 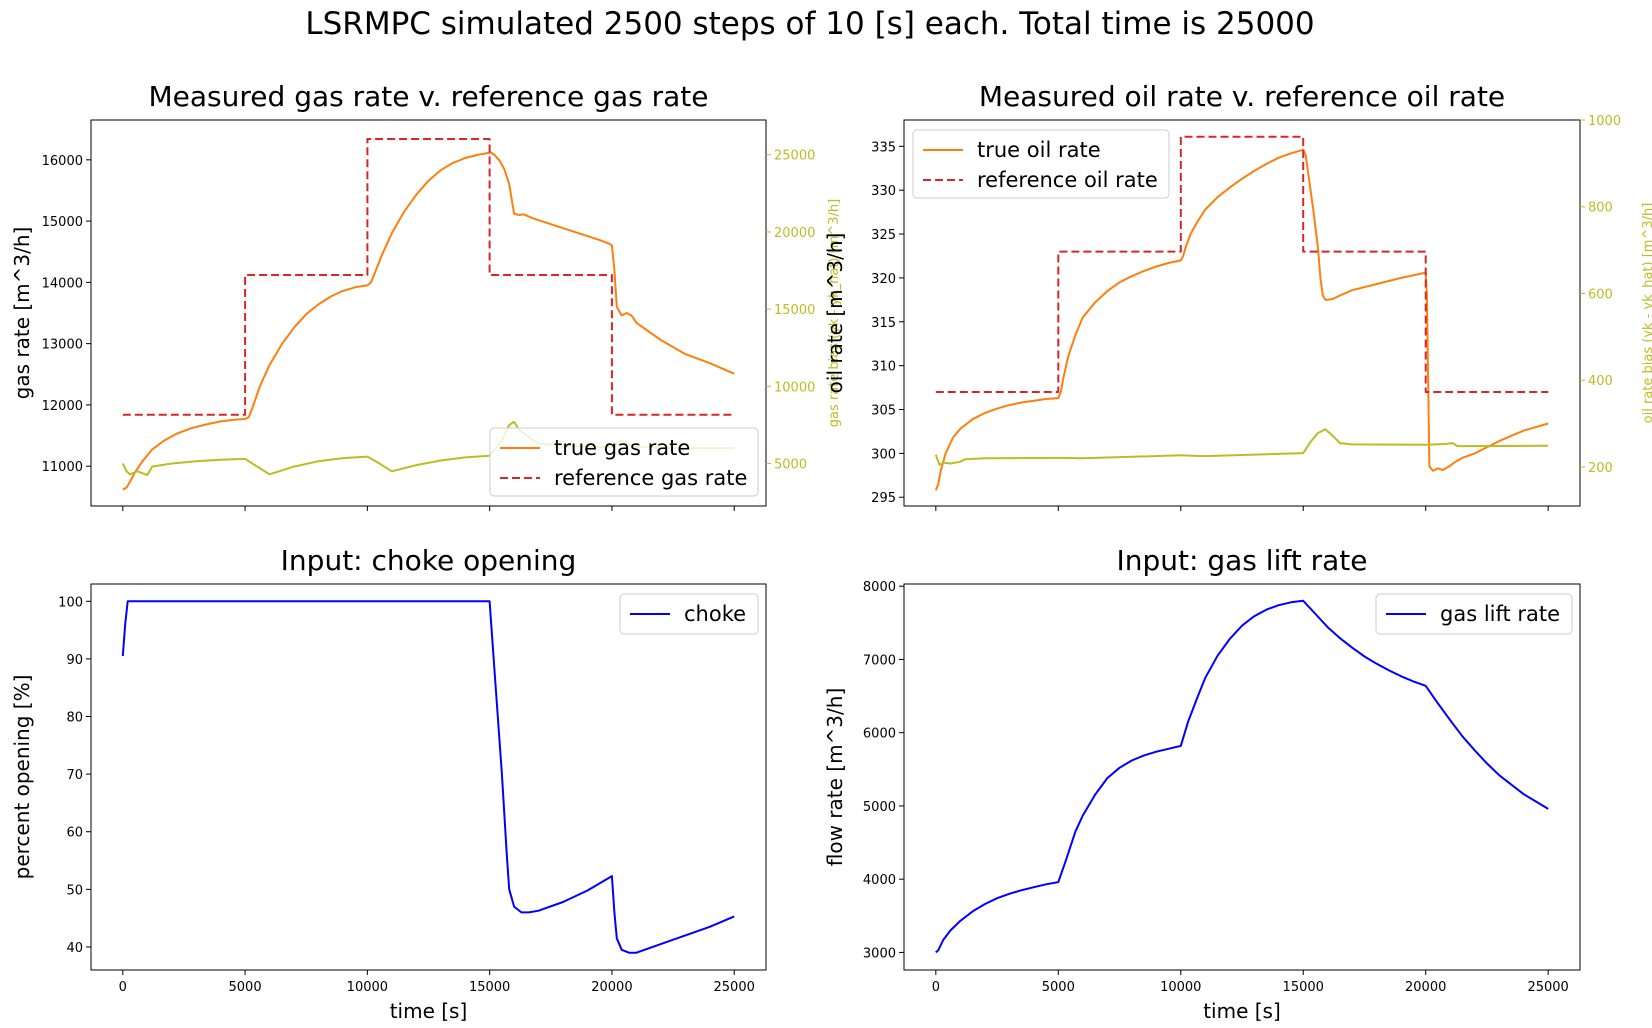 What do you see at coordinates (1547, 987) in the screenshot?
I see `lift-xtick-label: 25000` at bounding box center [1547, 987].